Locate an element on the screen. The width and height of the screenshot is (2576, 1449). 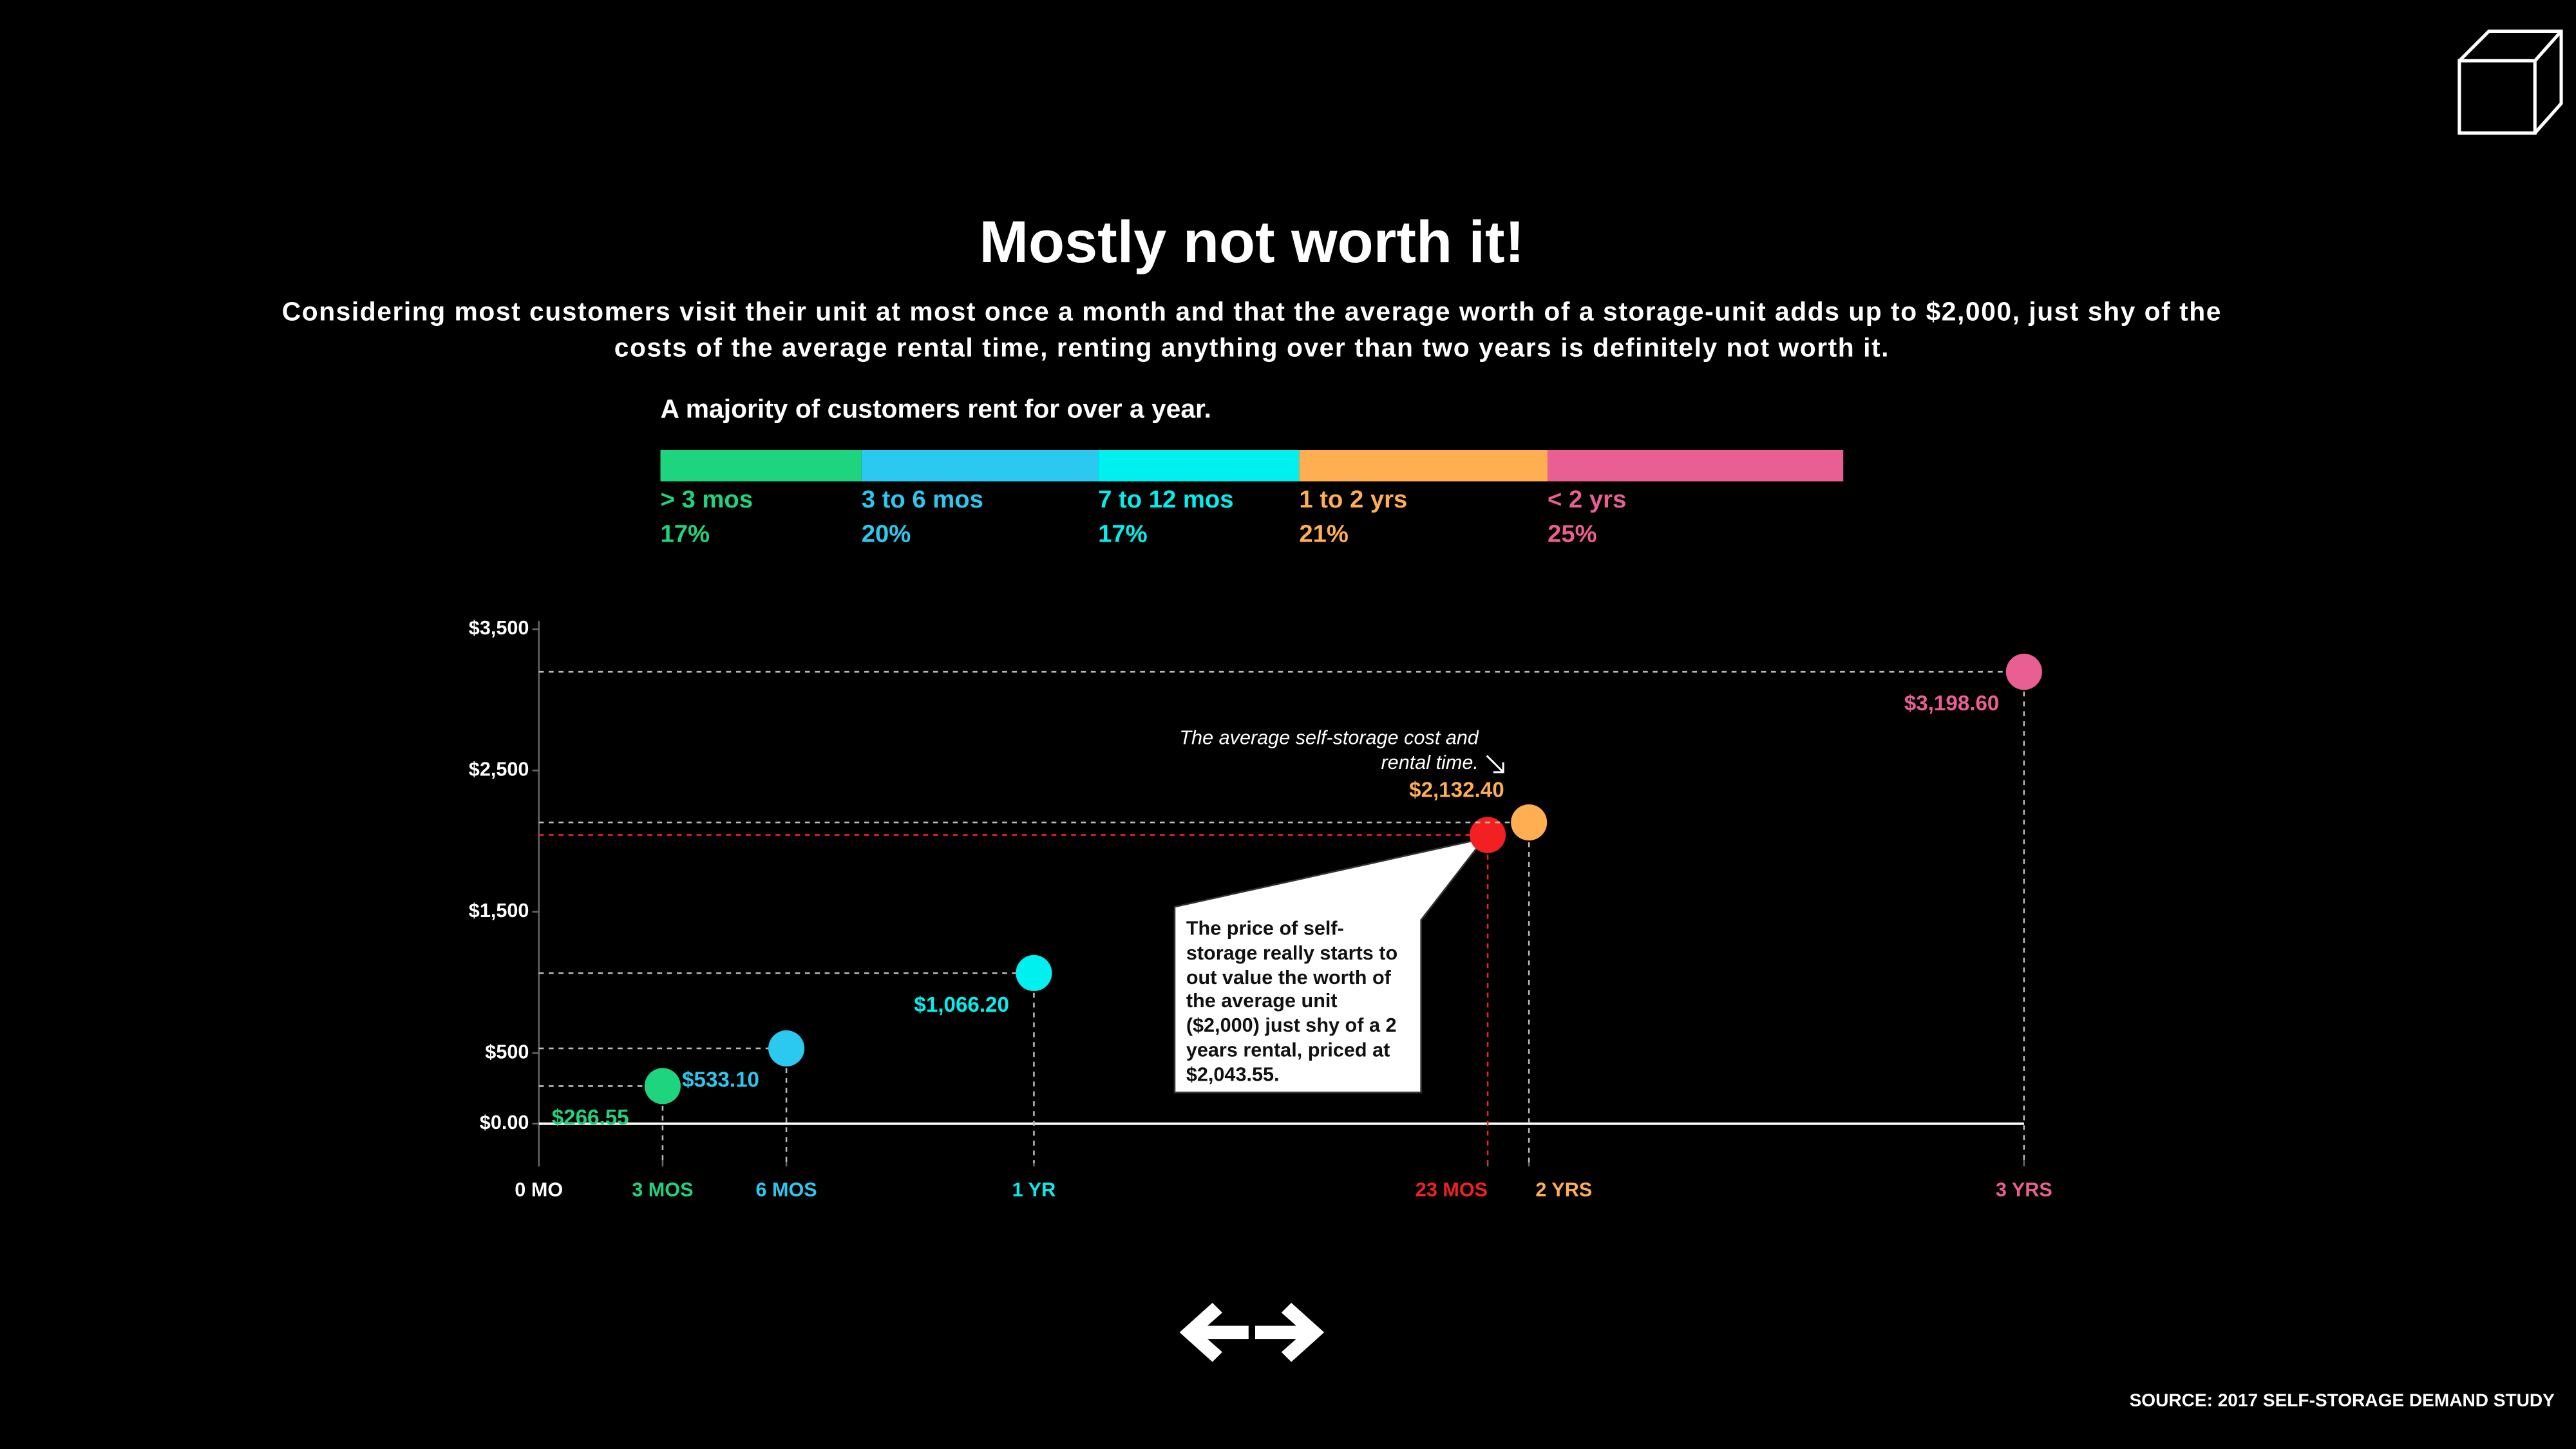
segment-value: 21% is located at coordinates (1324, 534).